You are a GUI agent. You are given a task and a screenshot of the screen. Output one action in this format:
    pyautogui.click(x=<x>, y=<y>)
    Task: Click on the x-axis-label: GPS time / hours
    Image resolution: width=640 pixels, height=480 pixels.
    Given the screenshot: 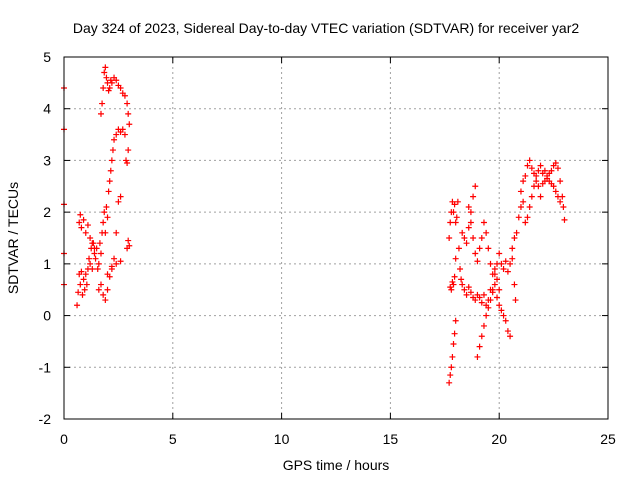 What is the action you would take?
    pyautogui.click(x=336, y=465)
    